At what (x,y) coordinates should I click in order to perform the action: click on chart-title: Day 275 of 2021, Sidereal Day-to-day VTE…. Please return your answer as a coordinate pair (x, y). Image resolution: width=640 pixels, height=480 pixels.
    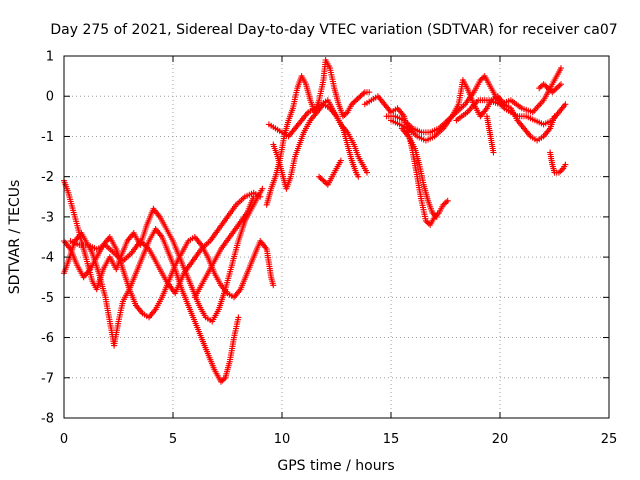
    Looking at the image, I should click on (333, 30).